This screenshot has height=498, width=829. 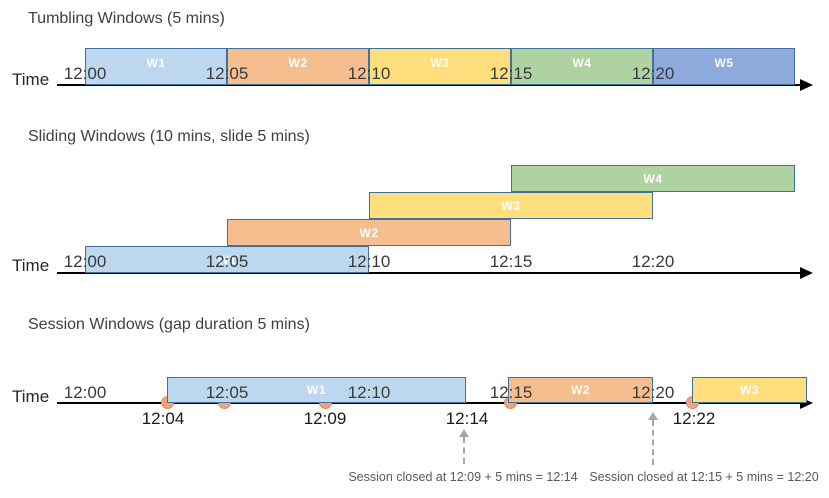 What do you see at coordinates (85, 392) in the screenshot?
I see `session-tick-1200: 12:00` at bounding box center [85, 392].